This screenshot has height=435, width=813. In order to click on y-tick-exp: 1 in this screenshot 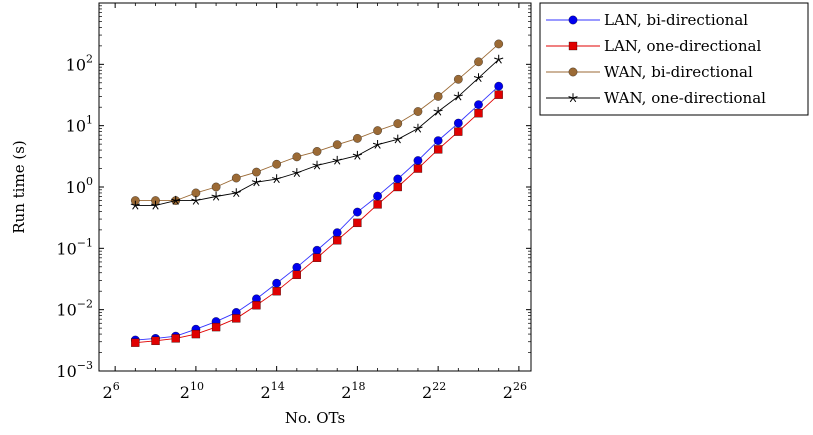, I will do `click(89, 120)`.